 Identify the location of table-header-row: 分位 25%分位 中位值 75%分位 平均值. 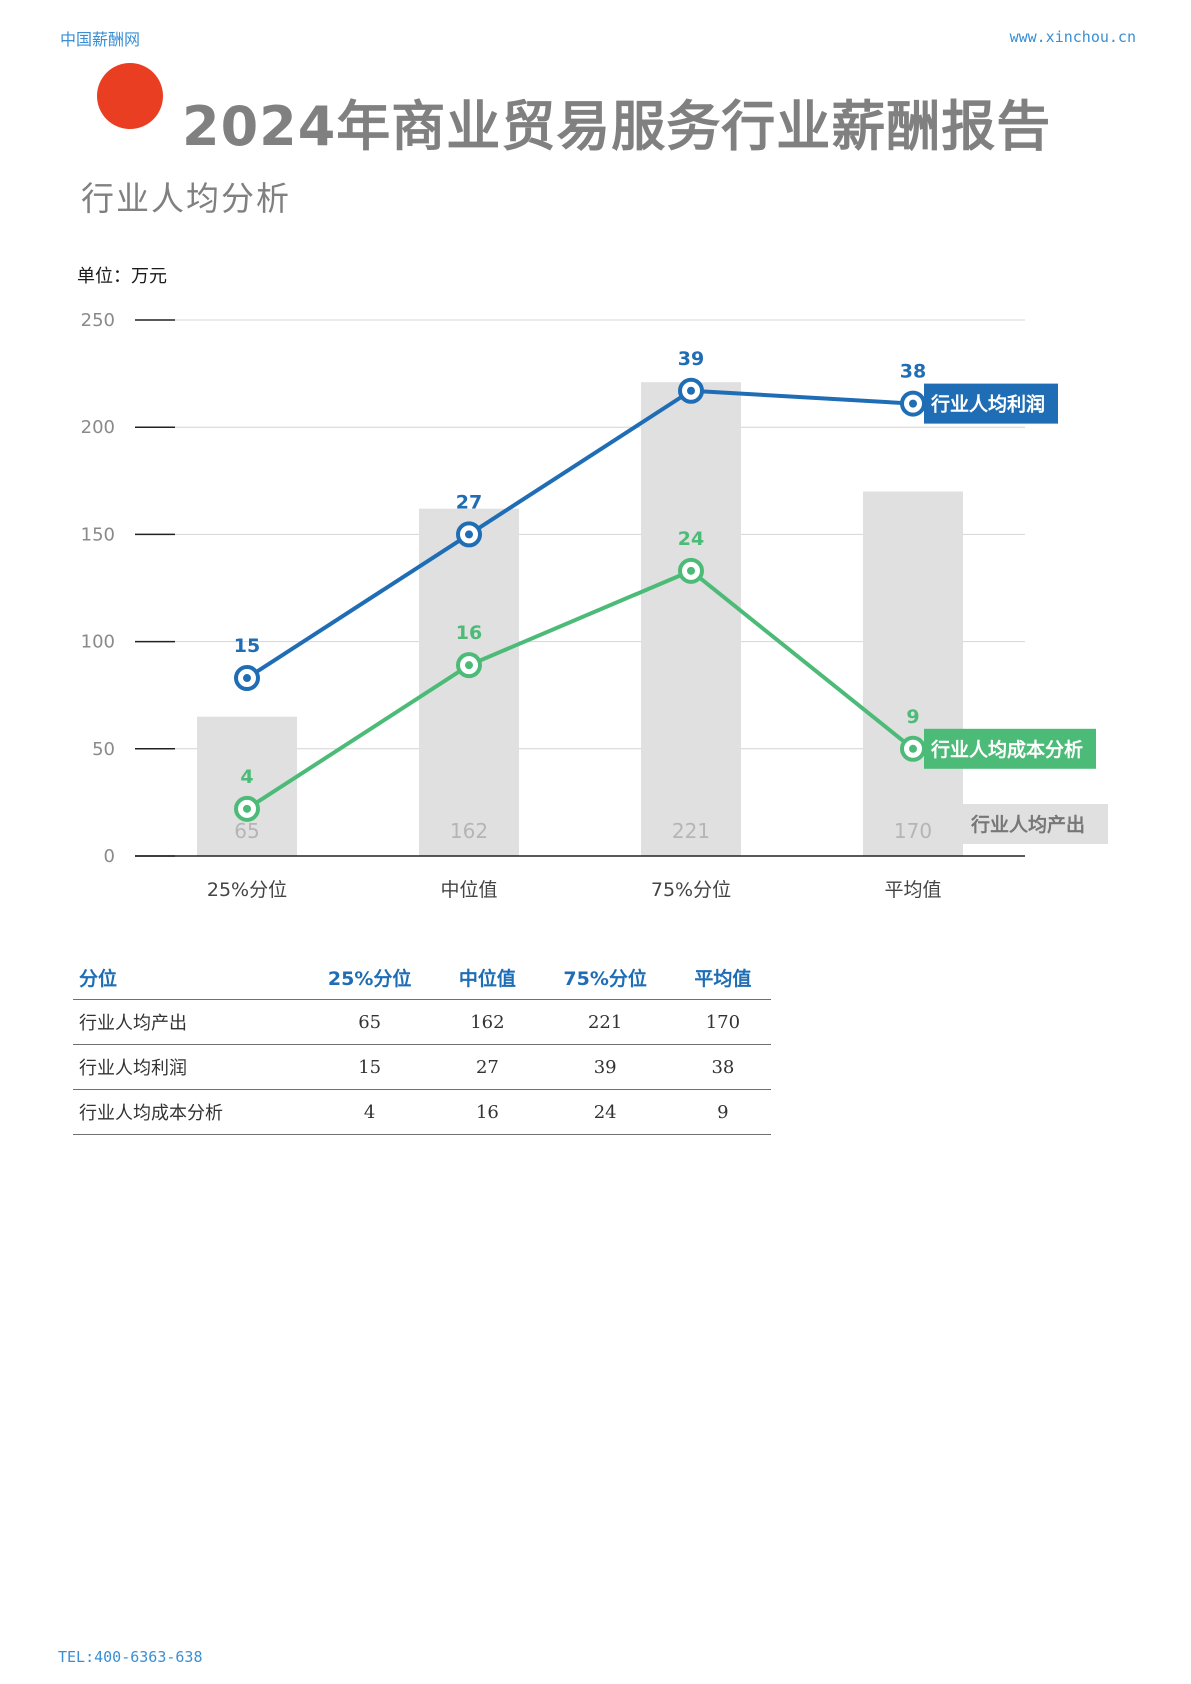
(422, 977).